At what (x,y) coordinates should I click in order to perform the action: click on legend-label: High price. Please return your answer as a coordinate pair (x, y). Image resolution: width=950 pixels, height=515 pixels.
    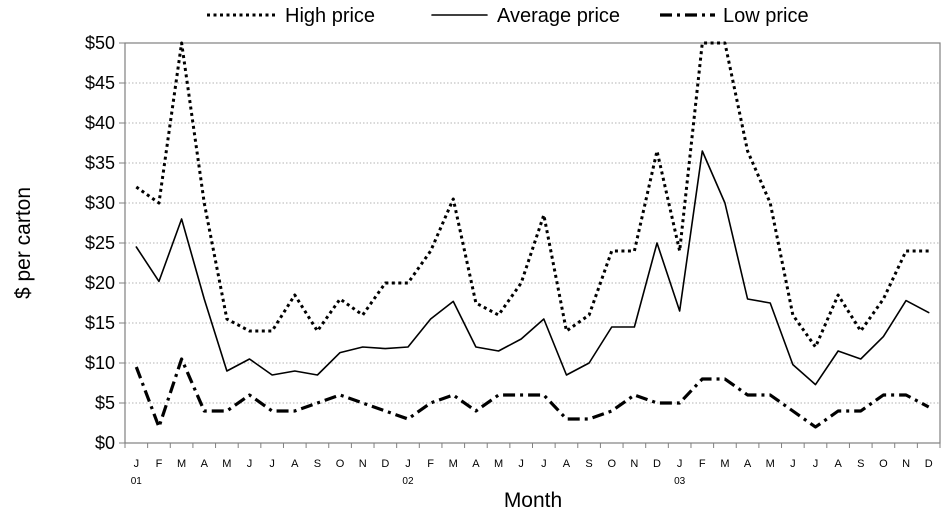
    Looking at the image, I should click on (330, 16).